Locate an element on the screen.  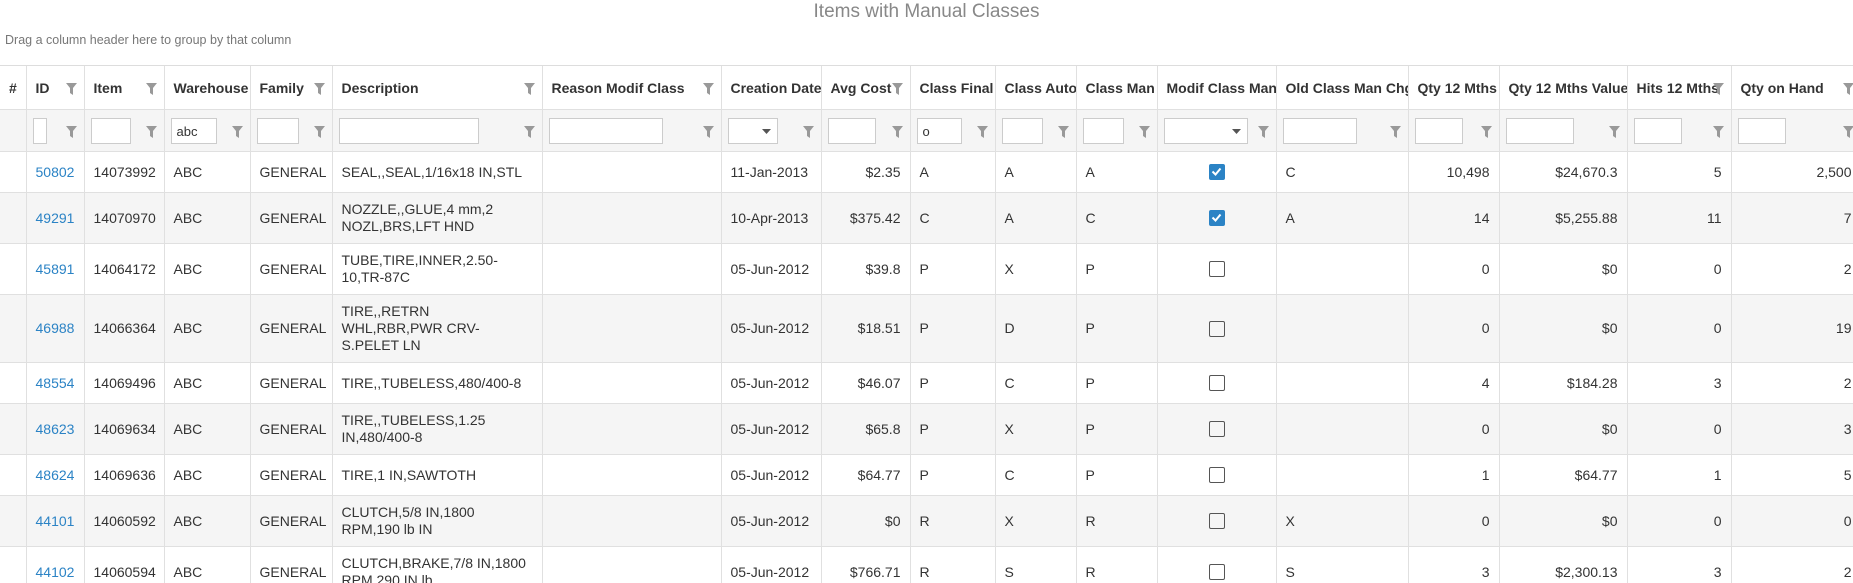
column-header: Description is located at coordinates (437, 88).